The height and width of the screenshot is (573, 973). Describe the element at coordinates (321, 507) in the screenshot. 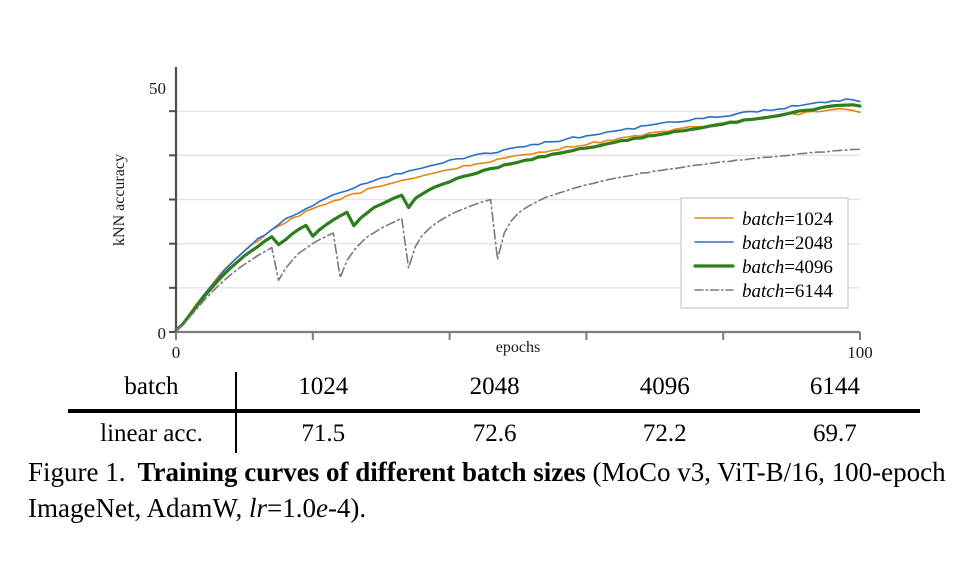

I see `caption-exponent-symbol: e` at that location.